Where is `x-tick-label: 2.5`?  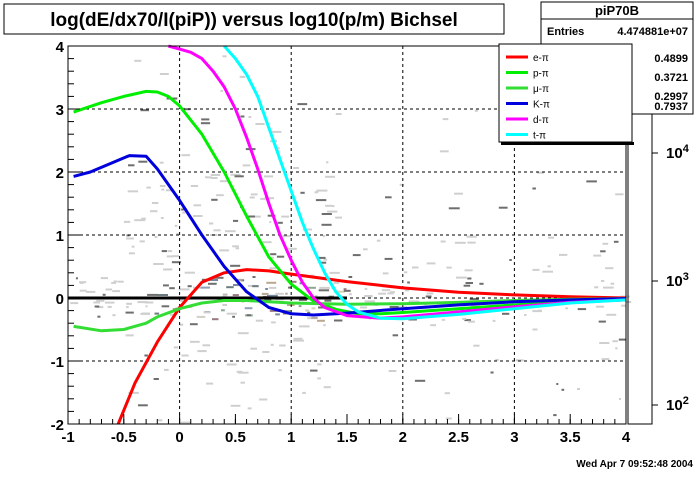
x-tick-label: 2.5 is located at coordinates (458, 437).